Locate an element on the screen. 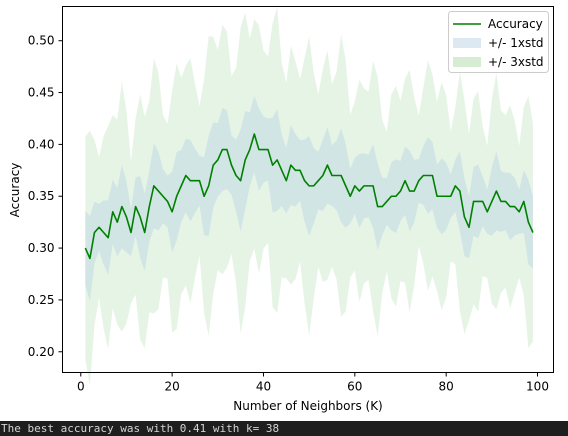  y-tick-label: 0.45 is located at coordinates (41, 93).